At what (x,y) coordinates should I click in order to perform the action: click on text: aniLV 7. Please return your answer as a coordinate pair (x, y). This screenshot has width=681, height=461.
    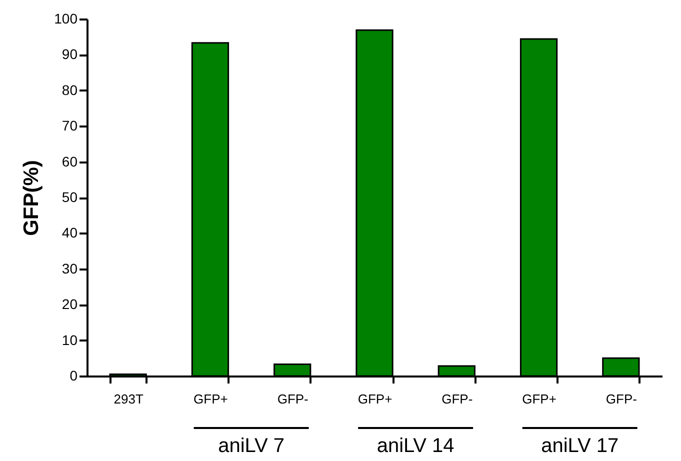
    Looking at the image, I should click on (251, 446).